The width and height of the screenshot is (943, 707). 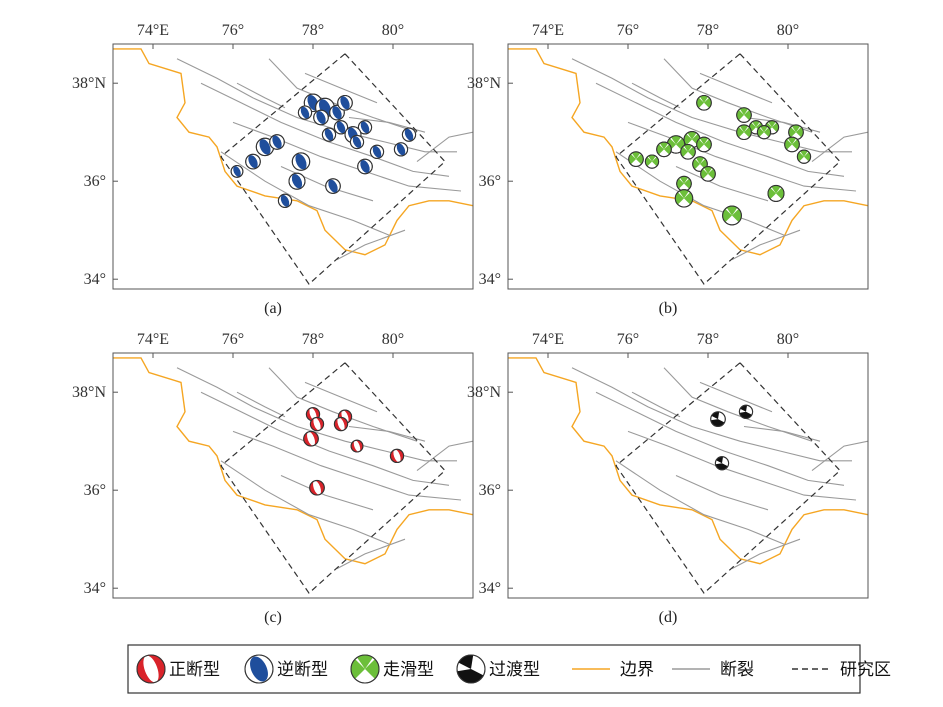 What do you see at coordinates (273, 617) in the screenshot?
I see `panel-caption: (c)` at bounding box center [273, 617].